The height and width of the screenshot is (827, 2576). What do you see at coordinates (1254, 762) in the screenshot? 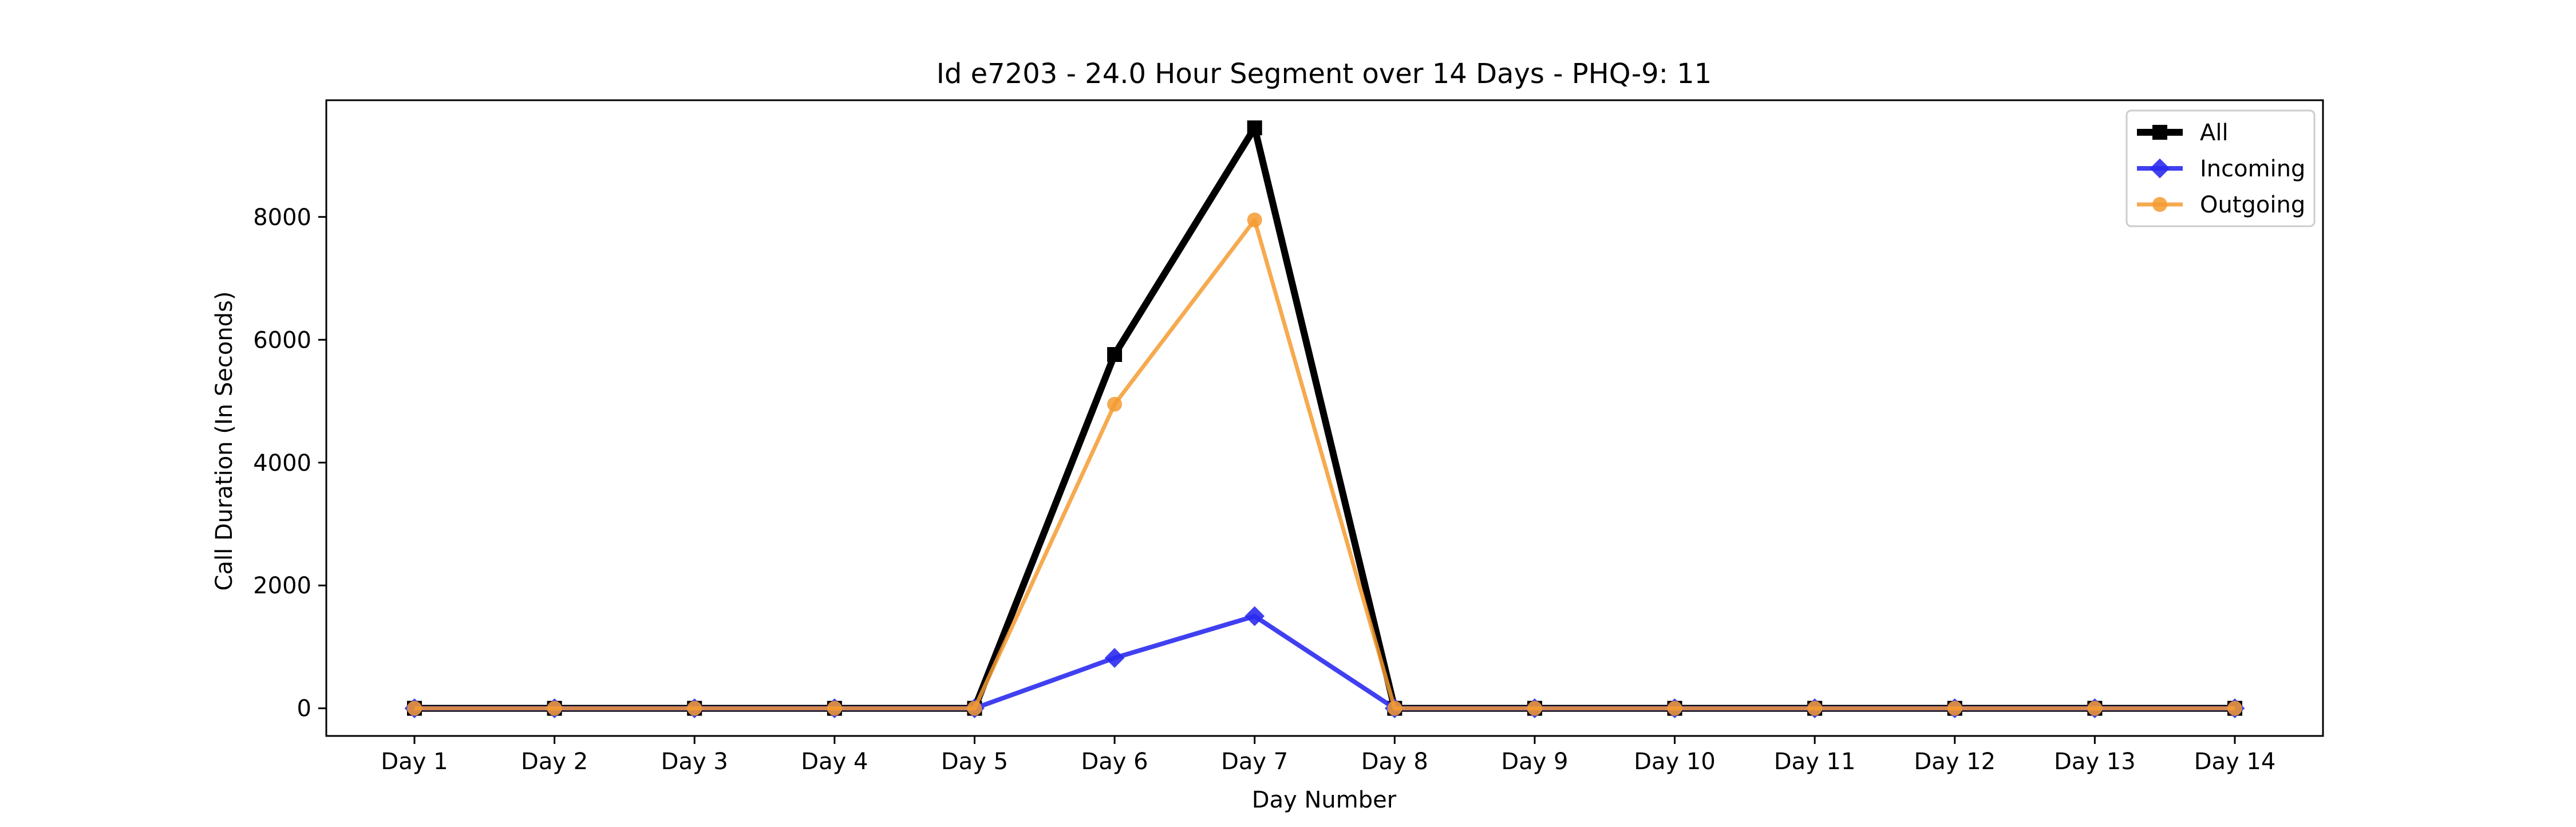
I see `x-tick-label: Day 7` at bounding box center [1254, 762].